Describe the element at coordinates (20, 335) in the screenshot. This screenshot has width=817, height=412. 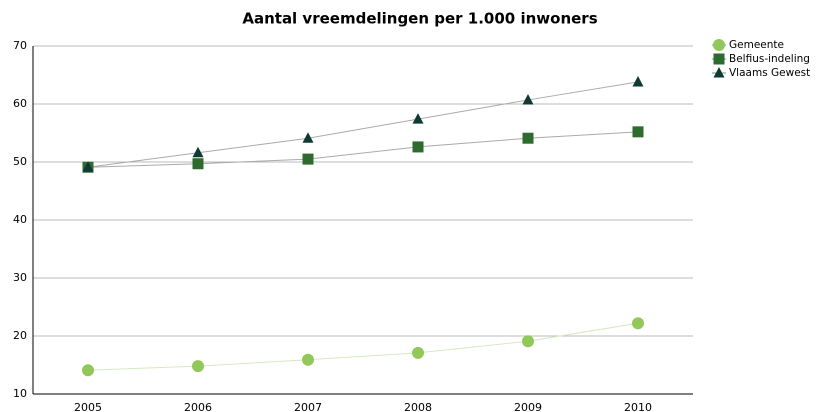
I see `y-tick-label: 20` at that location.